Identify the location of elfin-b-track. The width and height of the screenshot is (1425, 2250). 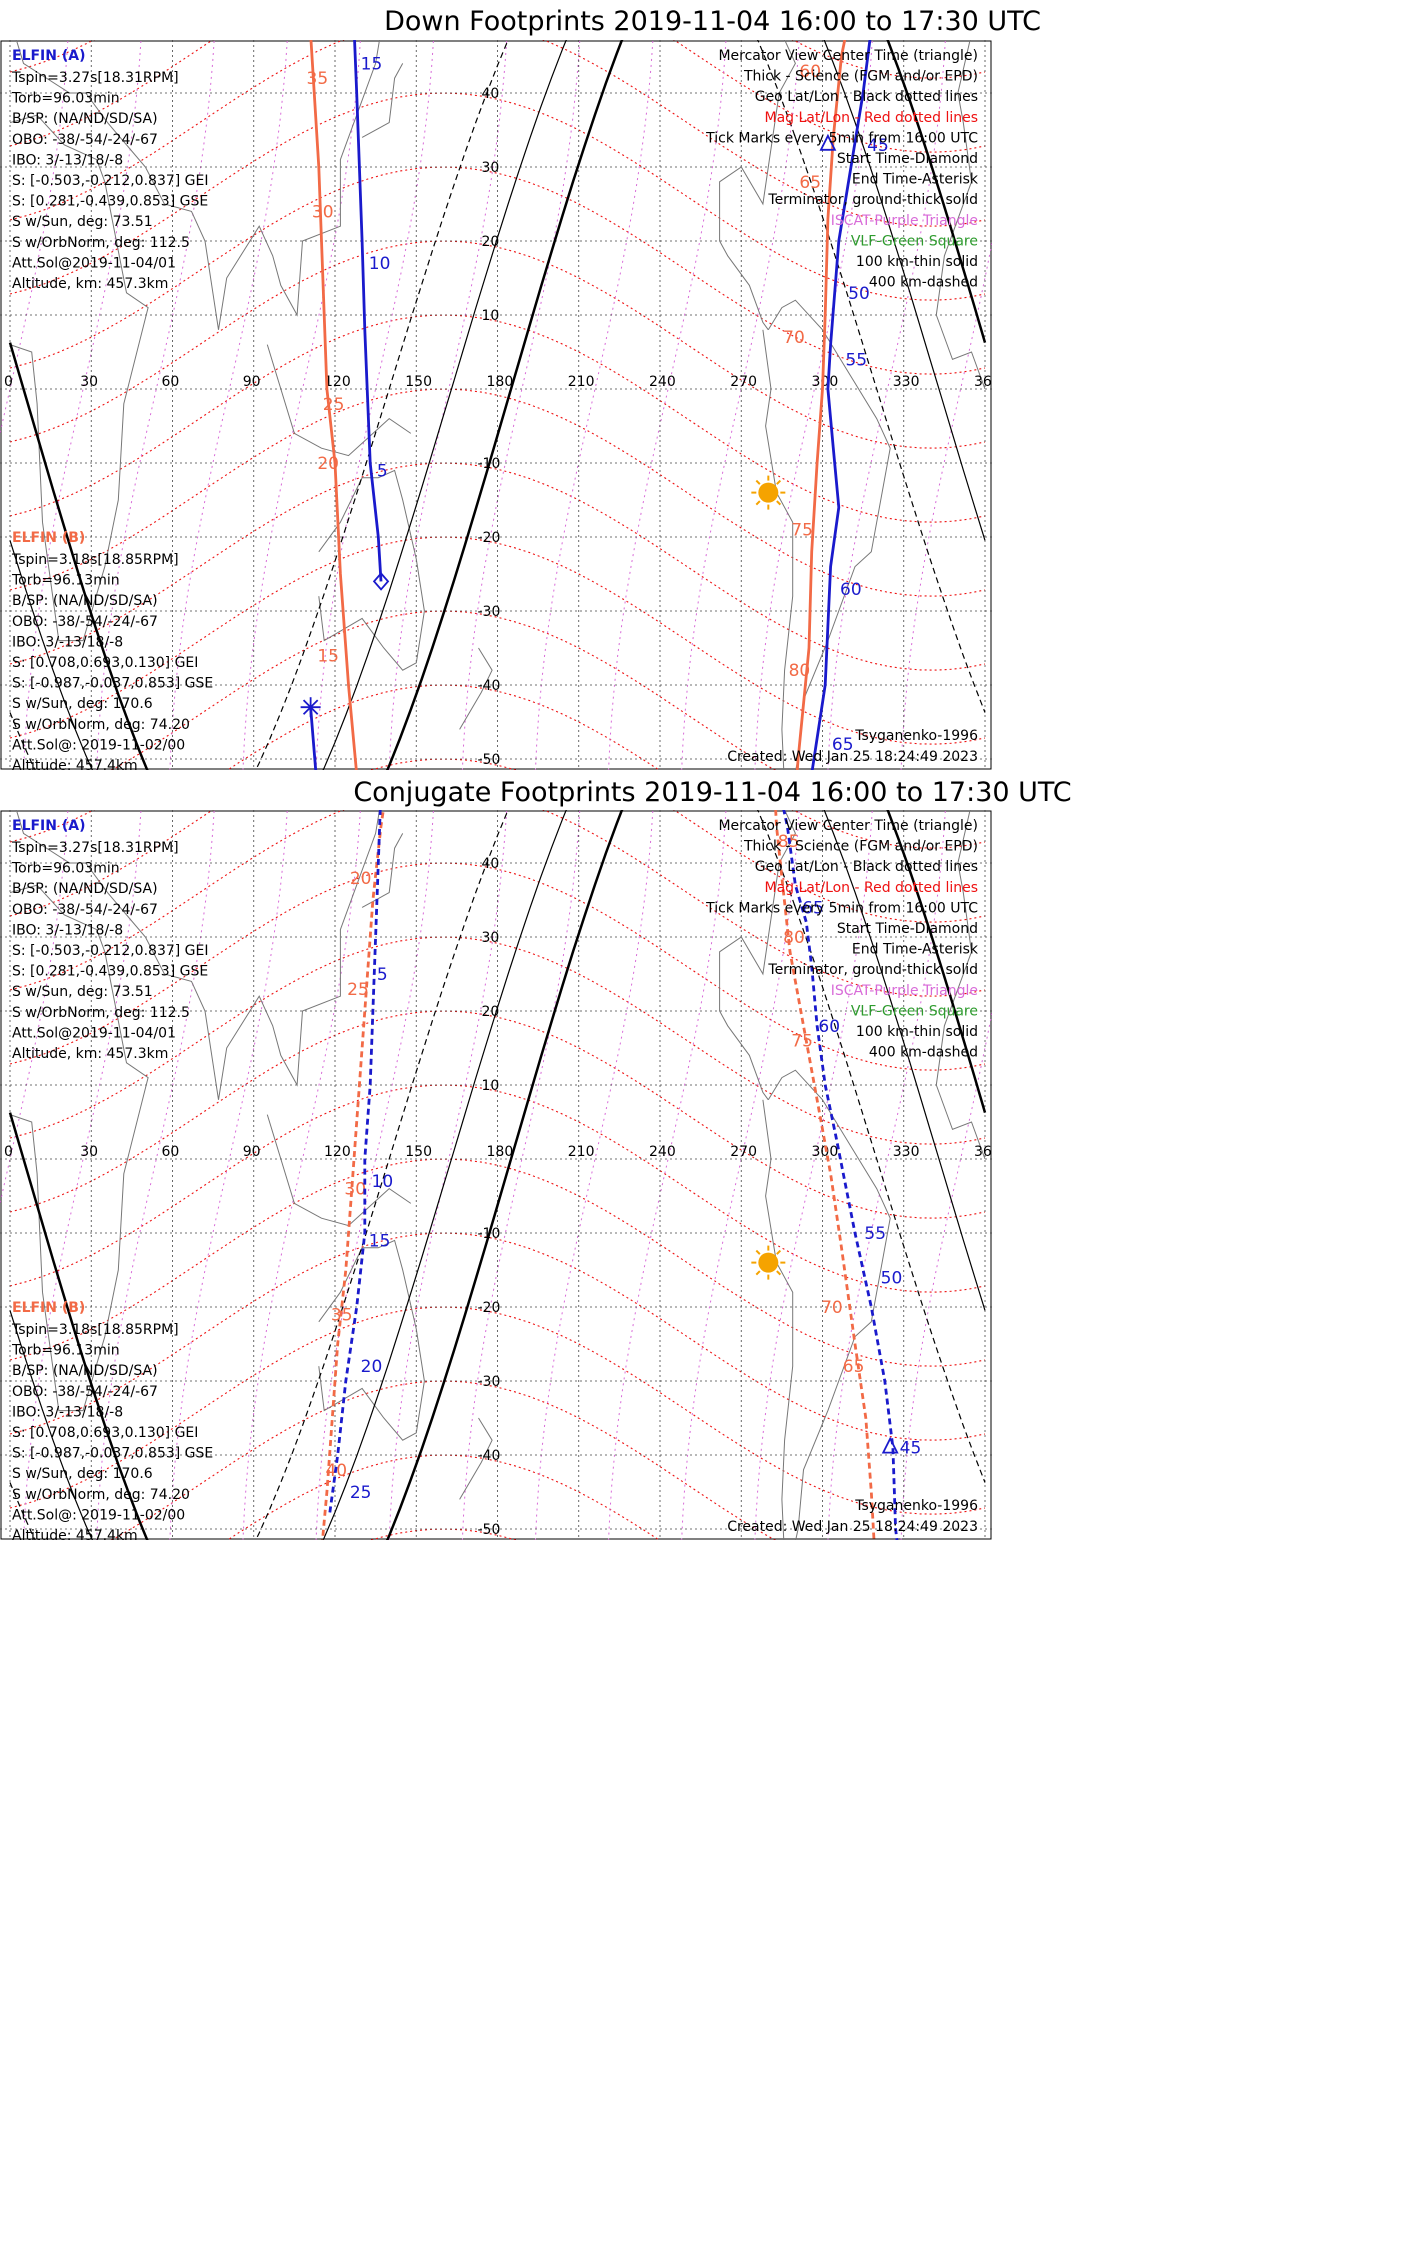
(578, 405).